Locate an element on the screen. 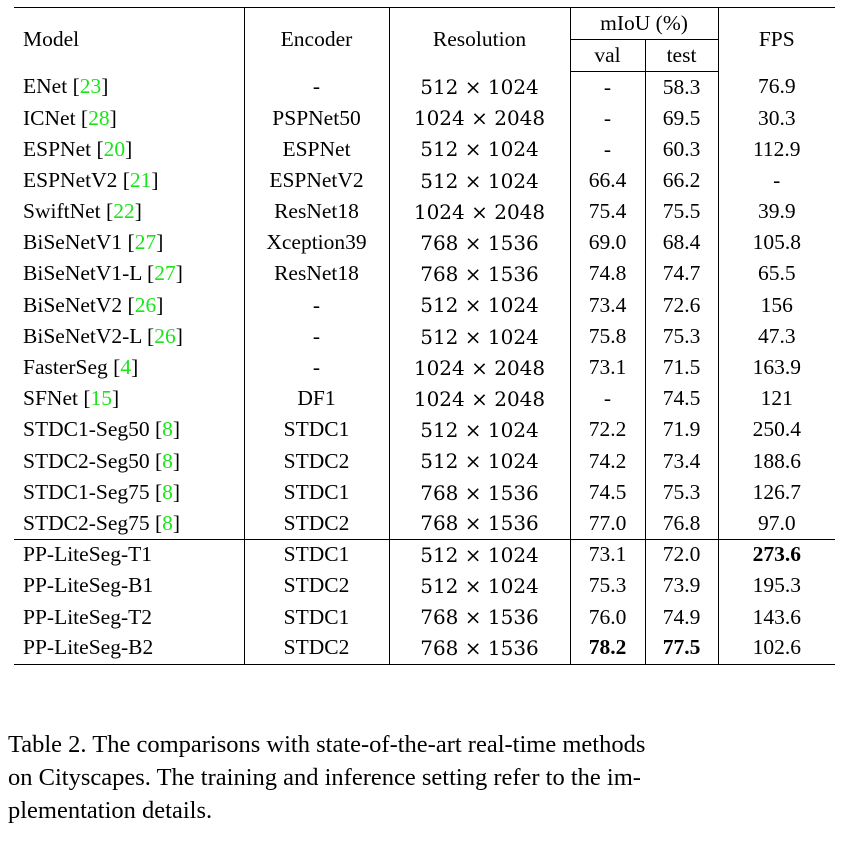 This screenshot has height=844, width=849. cell-fps: 65.5 is located at coordinates (776, 274).